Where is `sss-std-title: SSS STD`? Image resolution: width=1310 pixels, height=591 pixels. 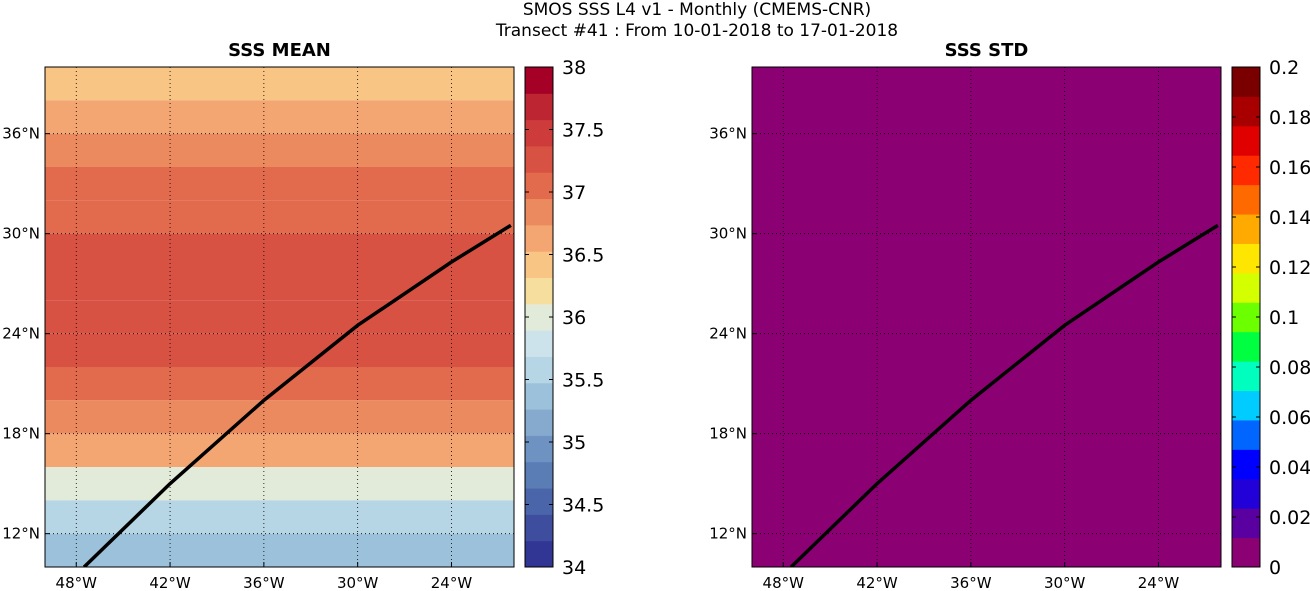
sss-std-title: SSS STD is located at coordinates (986, 50).